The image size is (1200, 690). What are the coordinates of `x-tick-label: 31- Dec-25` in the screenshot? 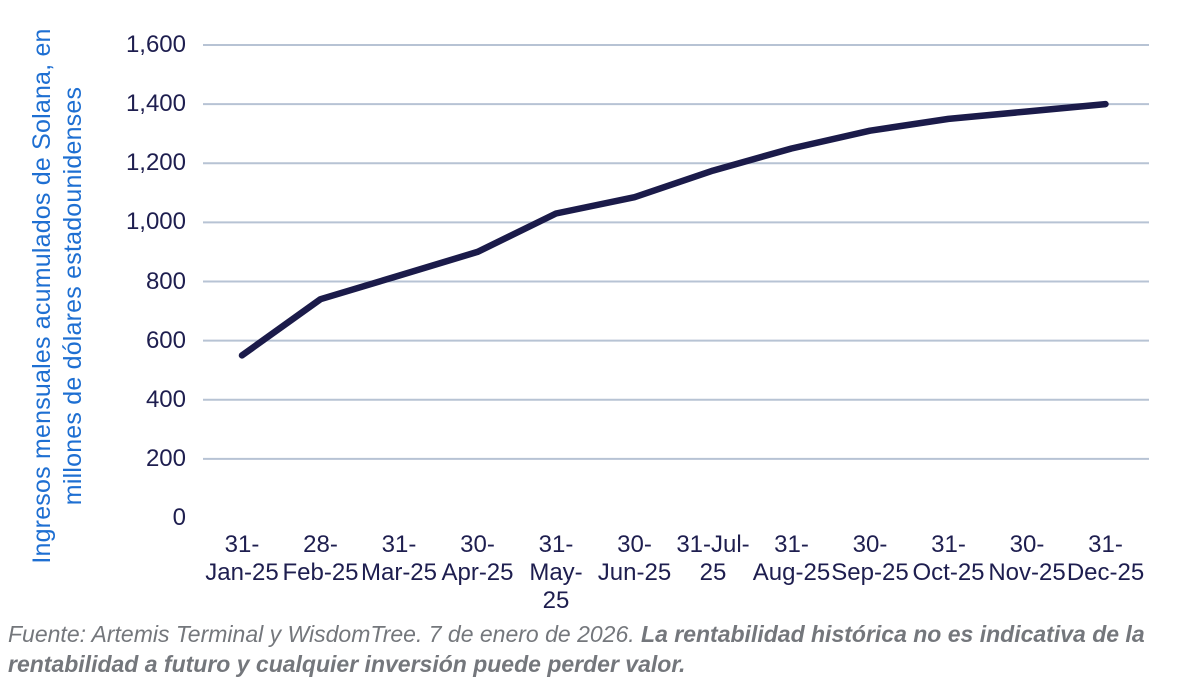 It's located at (1105, 558).